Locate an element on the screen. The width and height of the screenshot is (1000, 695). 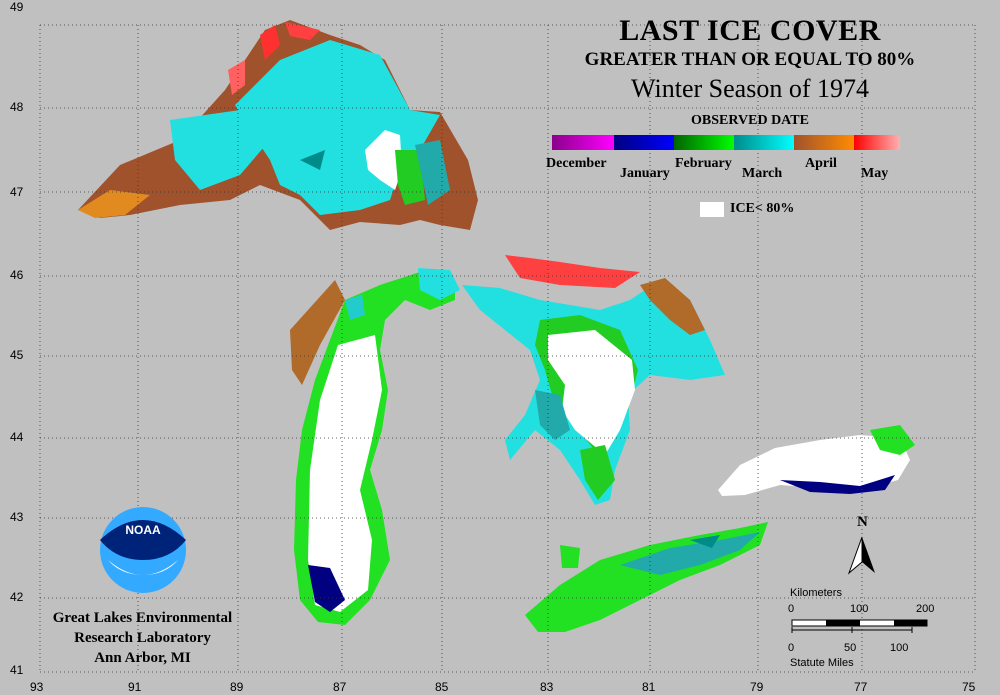
lon-label: 87 is located at coordinates (340, 687).